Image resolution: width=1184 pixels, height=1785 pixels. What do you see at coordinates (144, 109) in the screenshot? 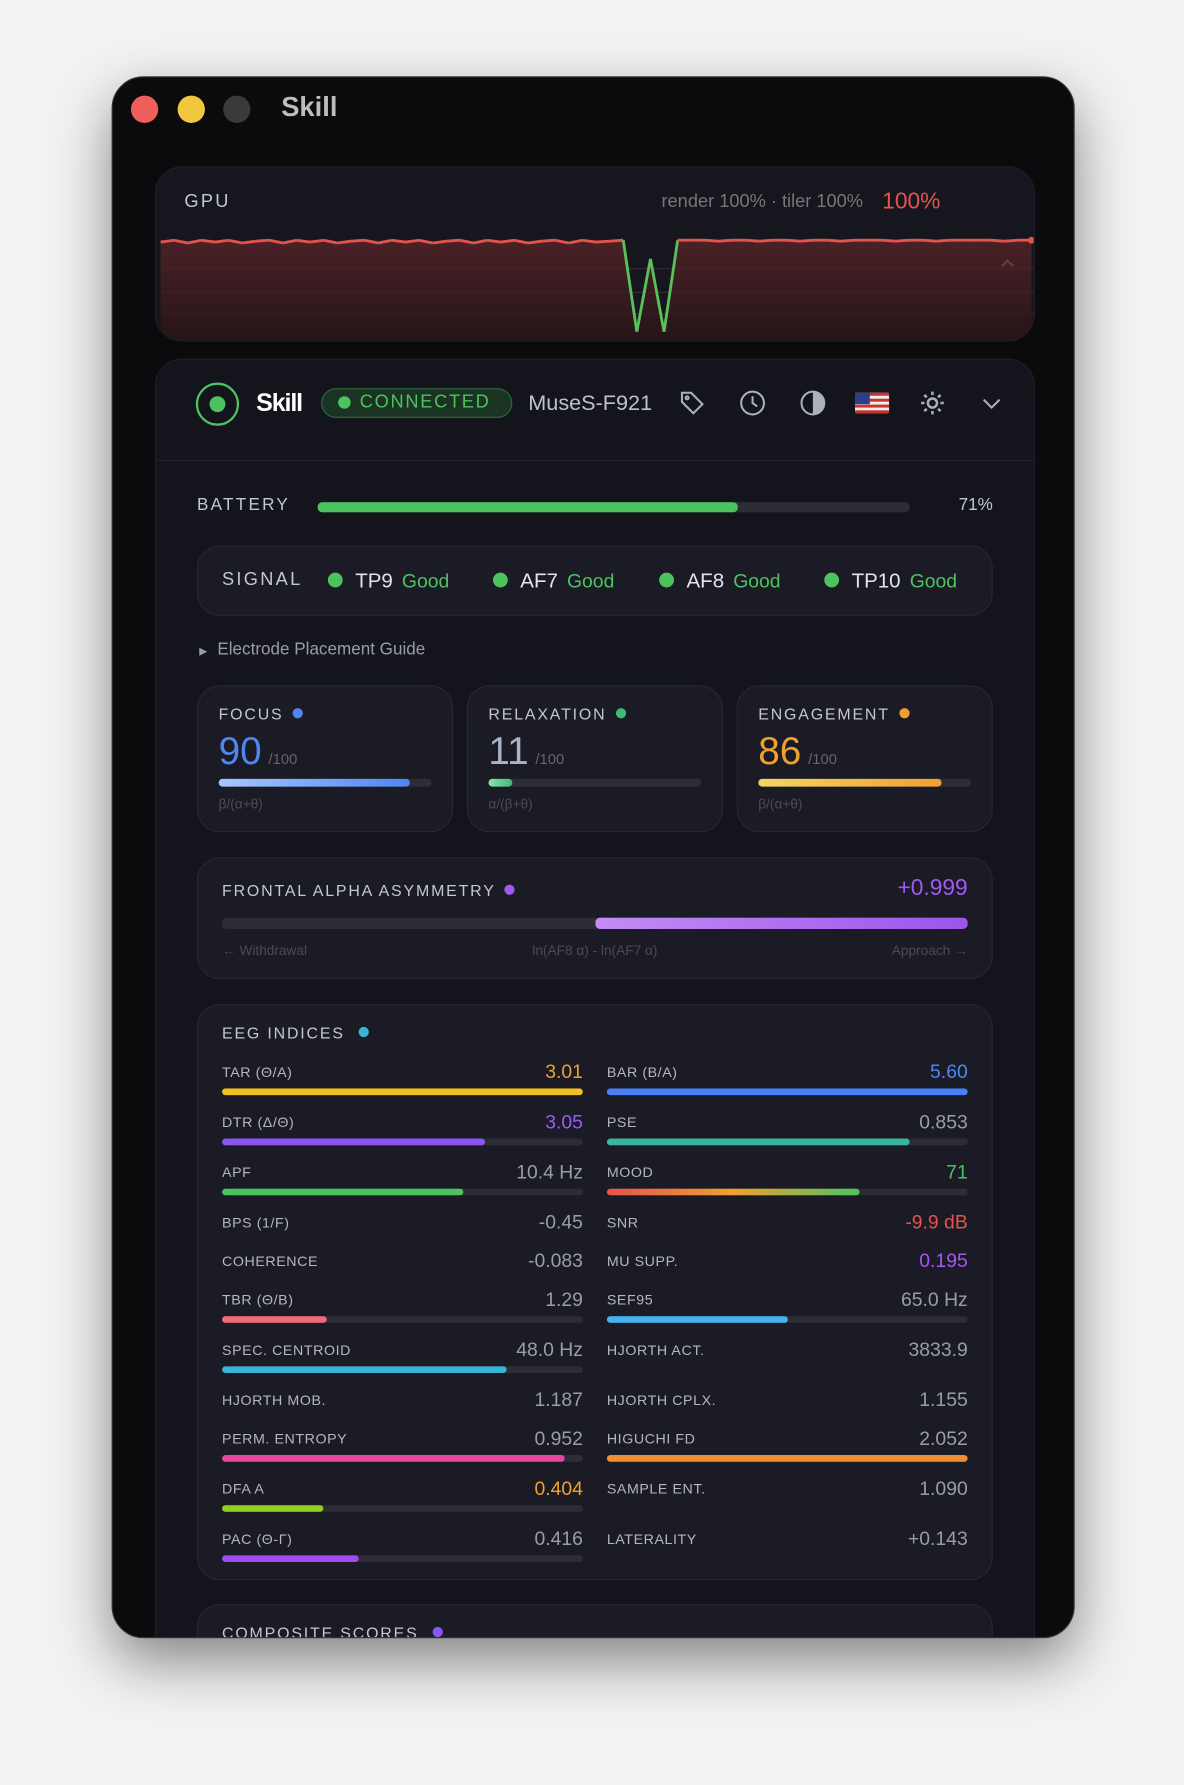
I see `close-button` at bounding box center [144, 109].